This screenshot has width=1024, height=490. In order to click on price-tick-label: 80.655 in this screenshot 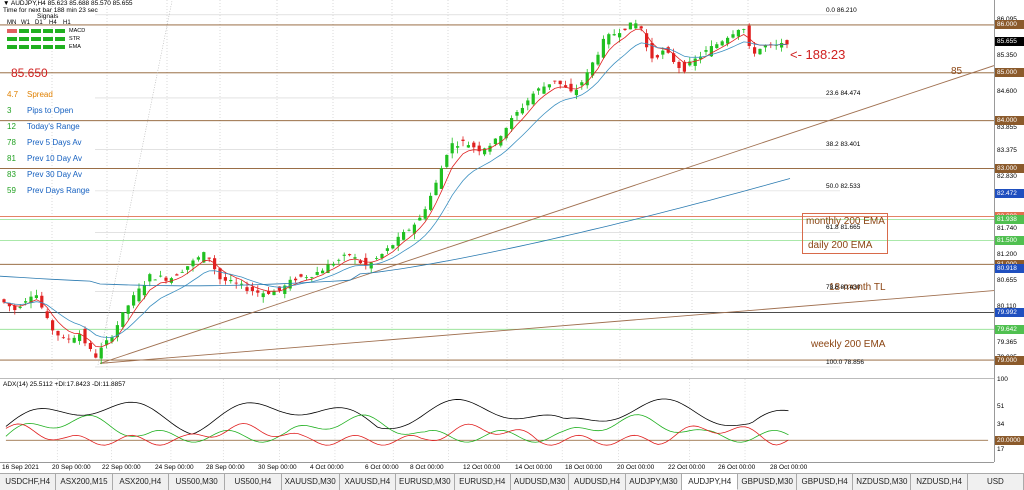, I will do `click(1007, 280)`.